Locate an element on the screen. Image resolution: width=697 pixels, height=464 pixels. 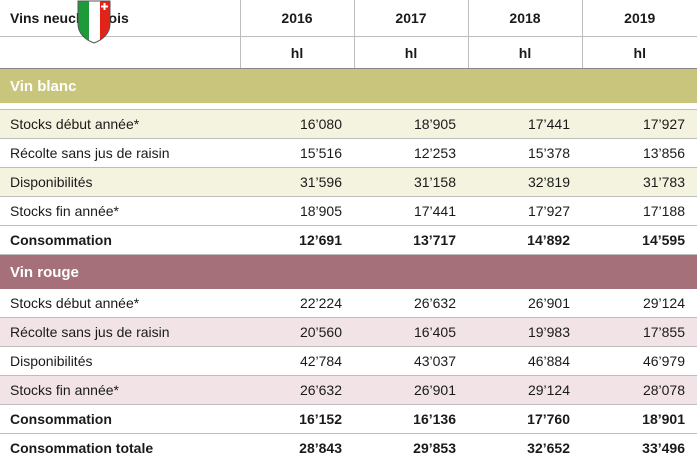
cell-value: 16’080 is located at coordinates (297, 124).